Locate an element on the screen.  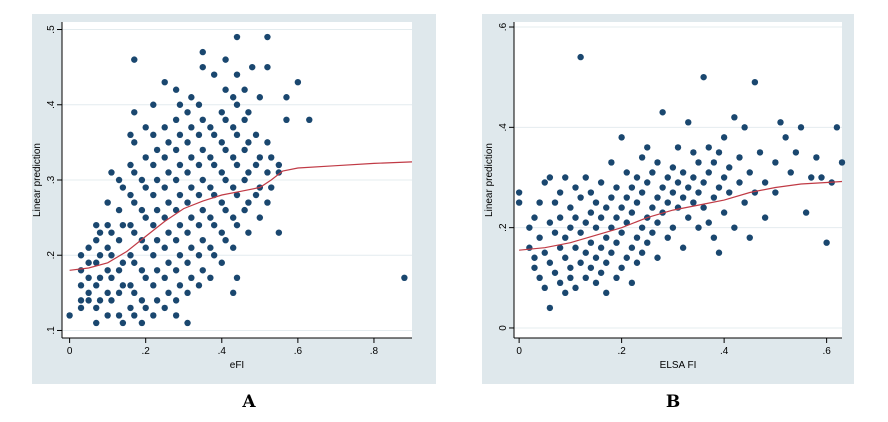
panel-a-x-axis-title: eFI is located at coordinates (237, 365).